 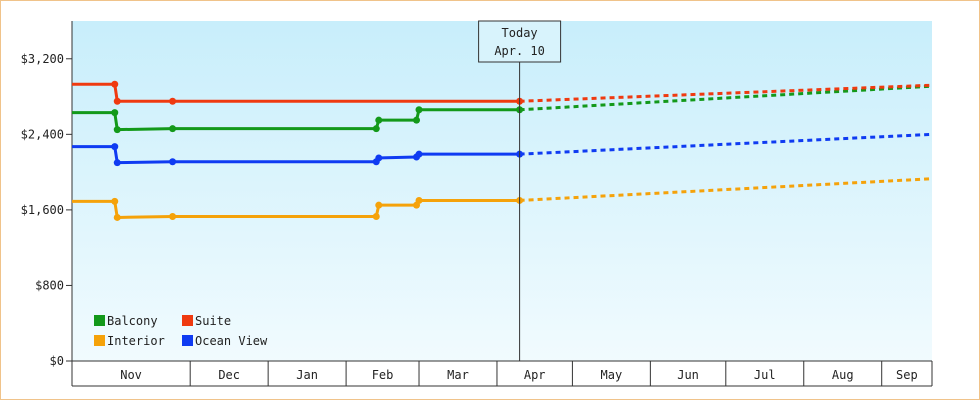 I want to click on x-tick-label: Jul, so click(x=765, y=375).